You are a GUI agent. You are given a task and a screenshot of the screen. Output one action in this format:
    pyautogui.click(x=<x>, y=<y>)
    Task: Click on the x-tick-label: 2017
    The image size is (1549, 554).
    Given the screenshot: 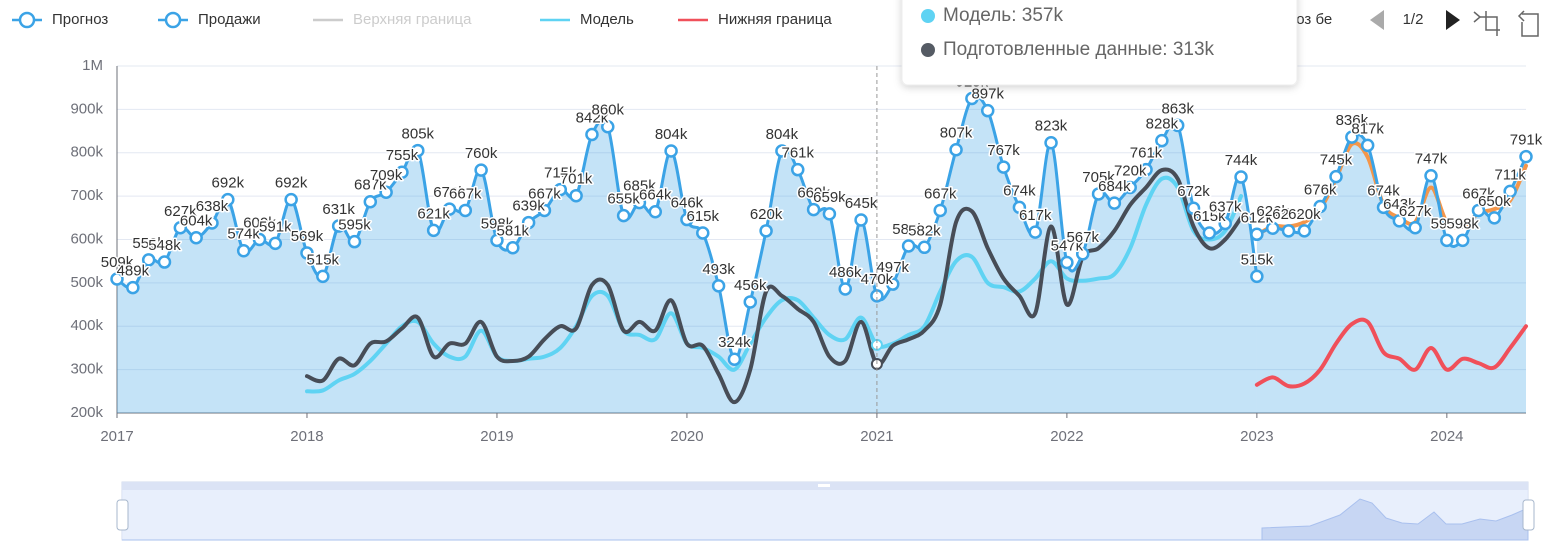 What is the action you would take?
    pyautogui.click(x=116, y=436)
    